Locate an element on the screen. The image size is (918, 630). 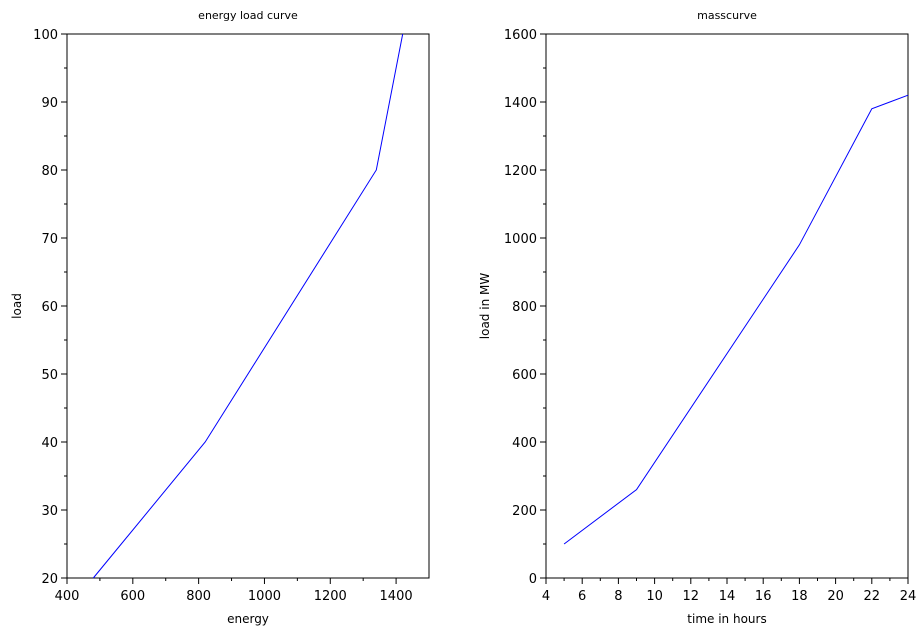
x-tick-label: 4 is located at coordinates (546, 596).